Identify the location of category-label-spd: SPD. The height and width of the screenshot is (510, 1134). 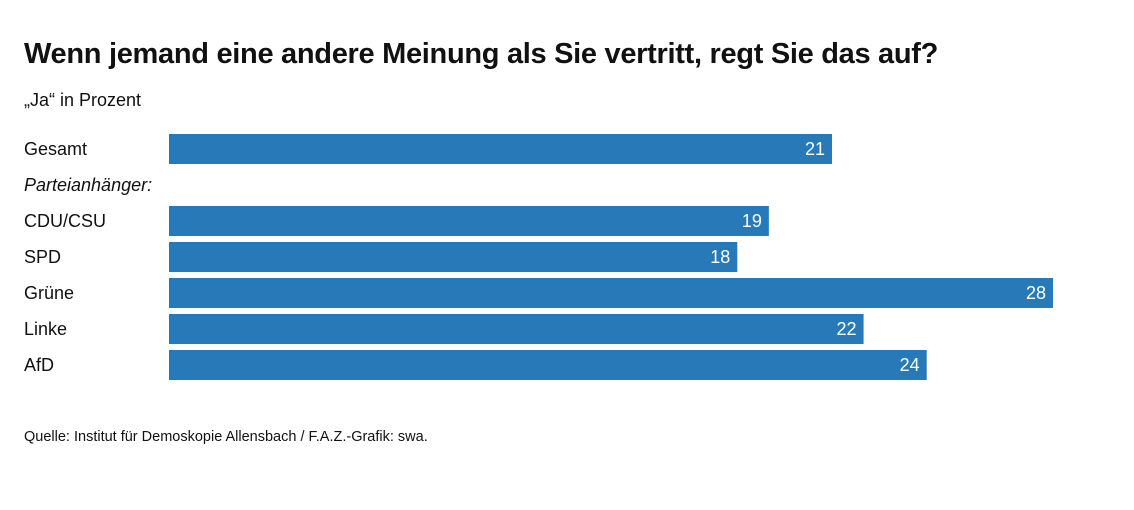
(42, 257).